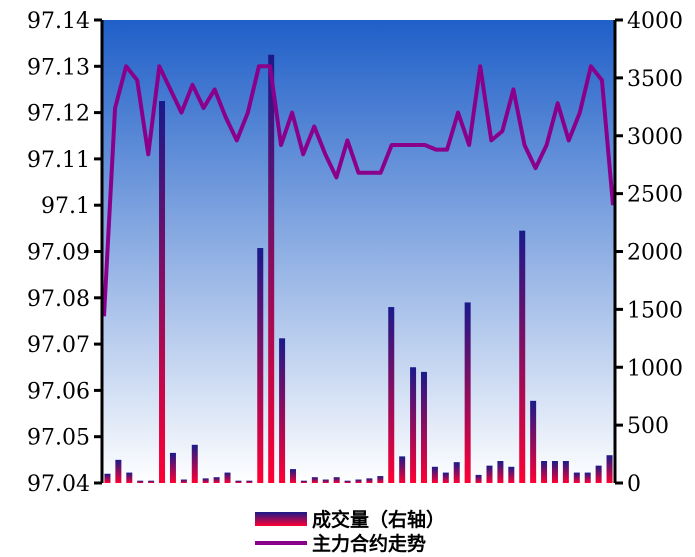 This screenshot has width=695, height=557. I want to click on right-tick-label: 1500, so click(655, 310).